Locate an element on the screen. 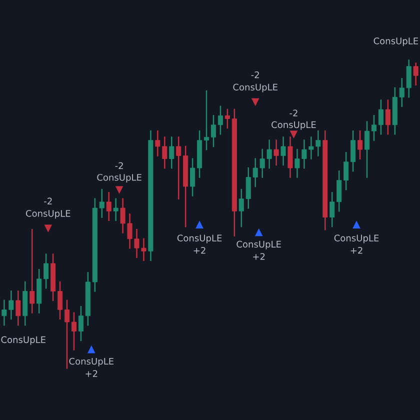 This screenshot has height=420, width=420. text: +2 is located at coordinates (92, 373).